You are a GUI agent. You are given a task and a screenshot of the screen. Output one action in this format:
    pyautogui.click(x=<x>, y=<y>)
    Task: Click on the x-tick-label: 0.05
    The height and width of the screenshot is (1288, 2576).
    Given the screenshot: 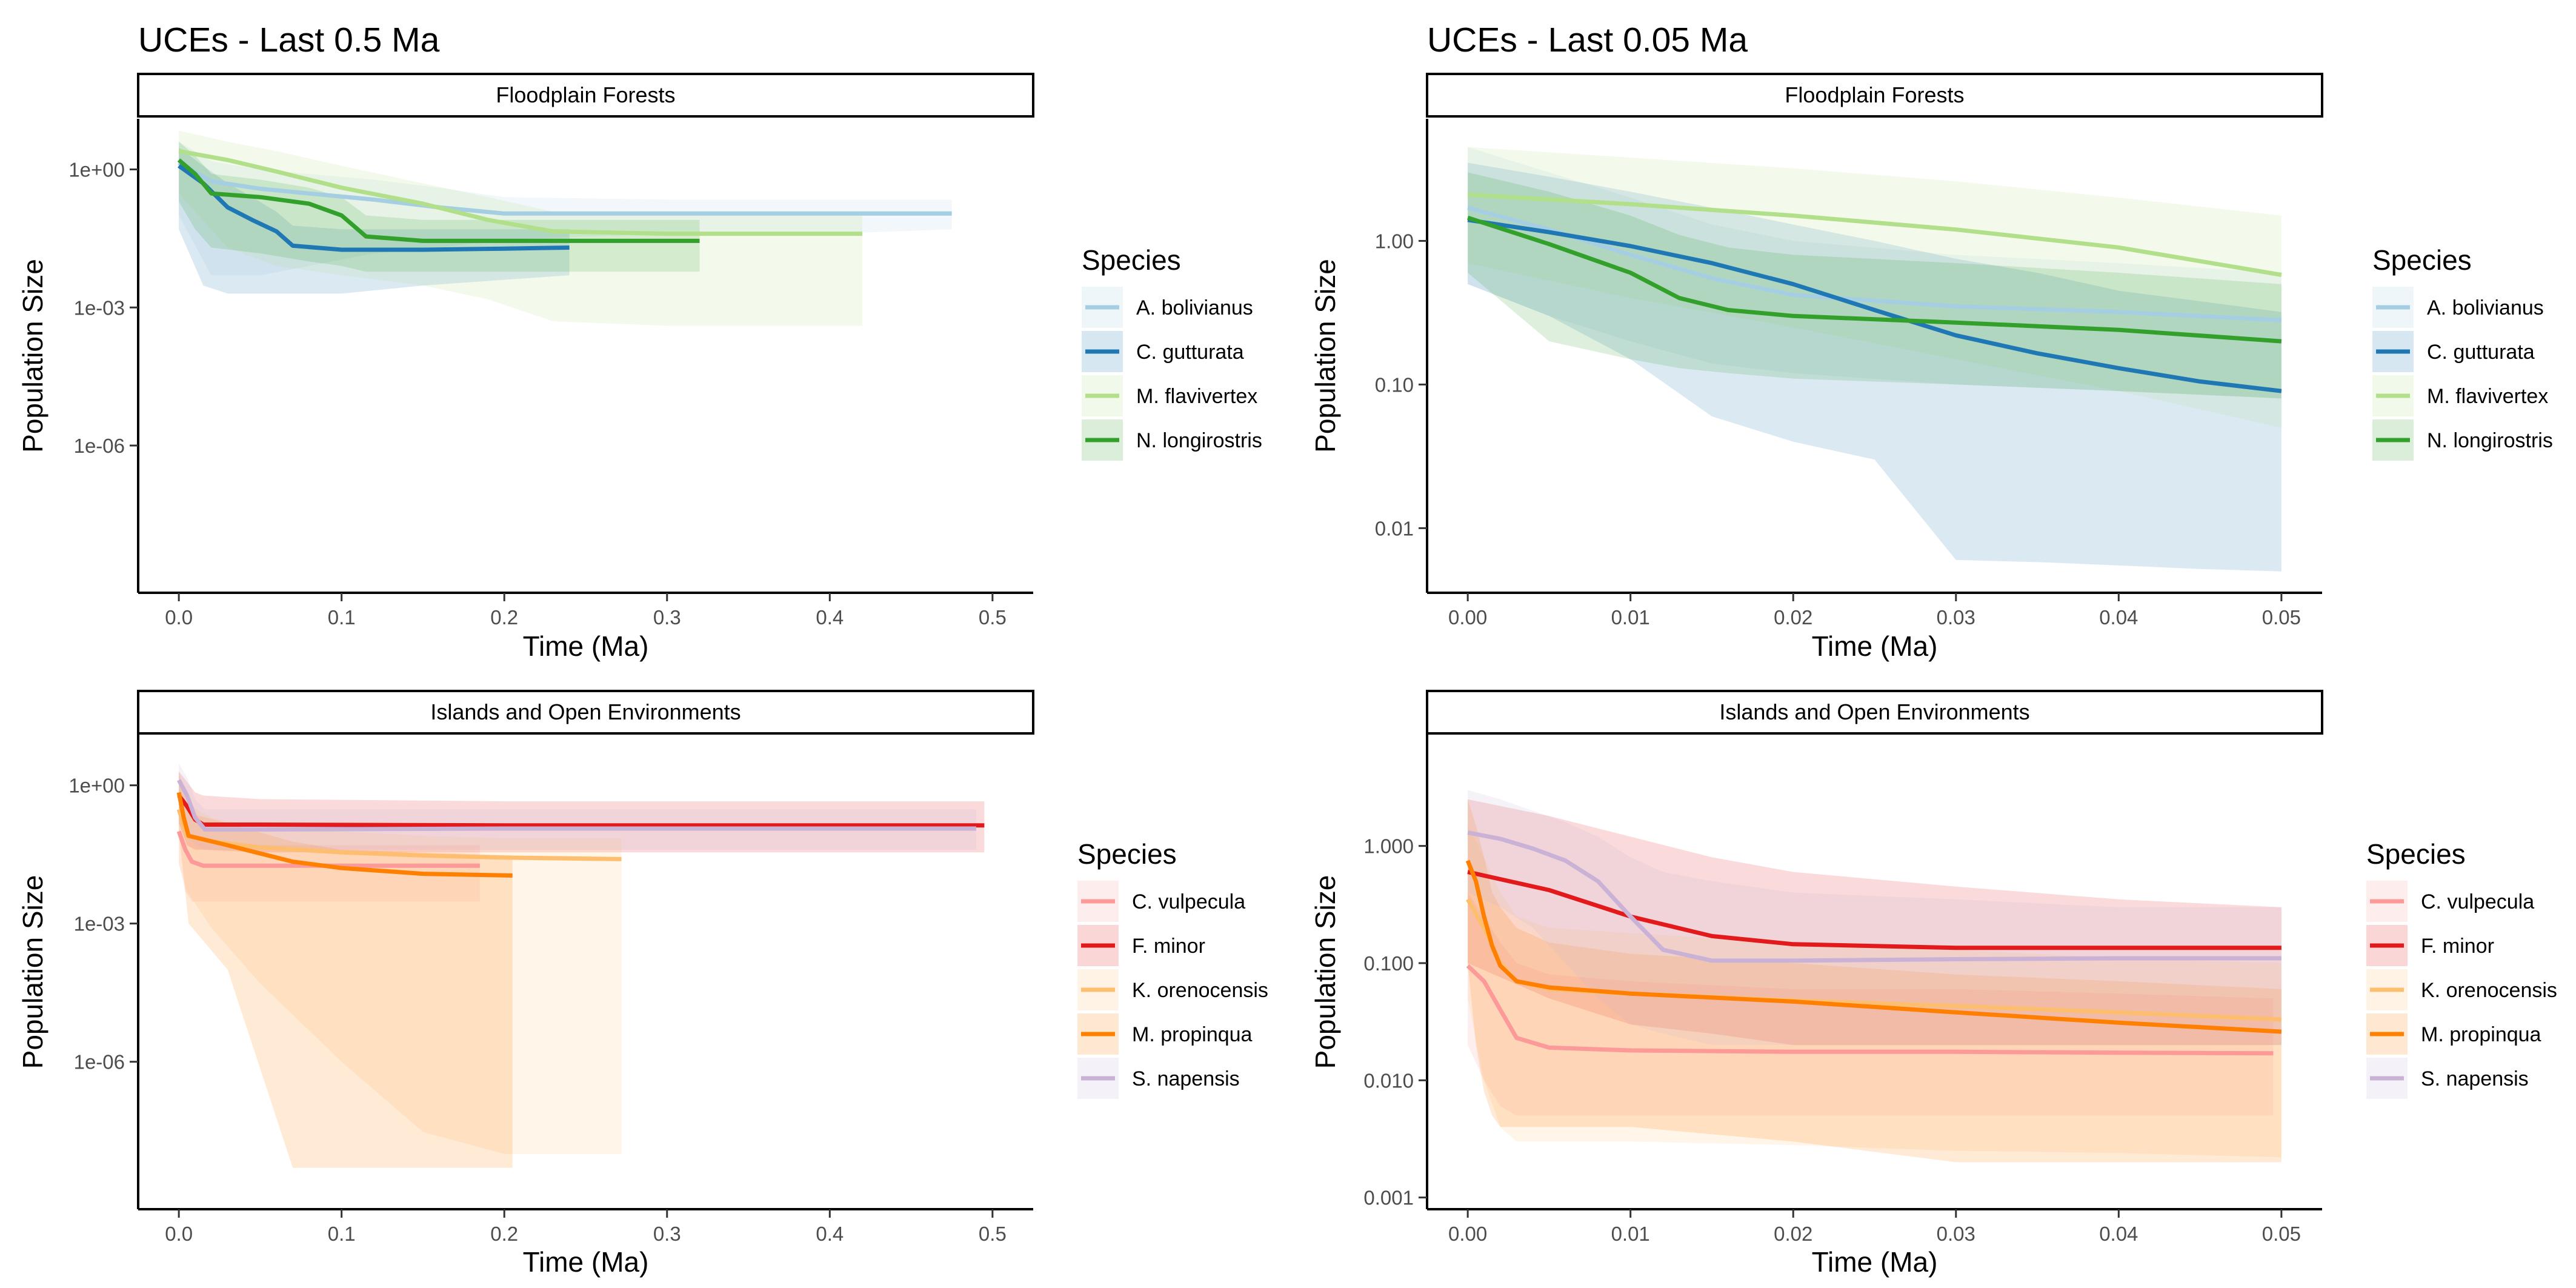 What is the action you would take?
    pyautogui.click(x=2281, y=617)
    